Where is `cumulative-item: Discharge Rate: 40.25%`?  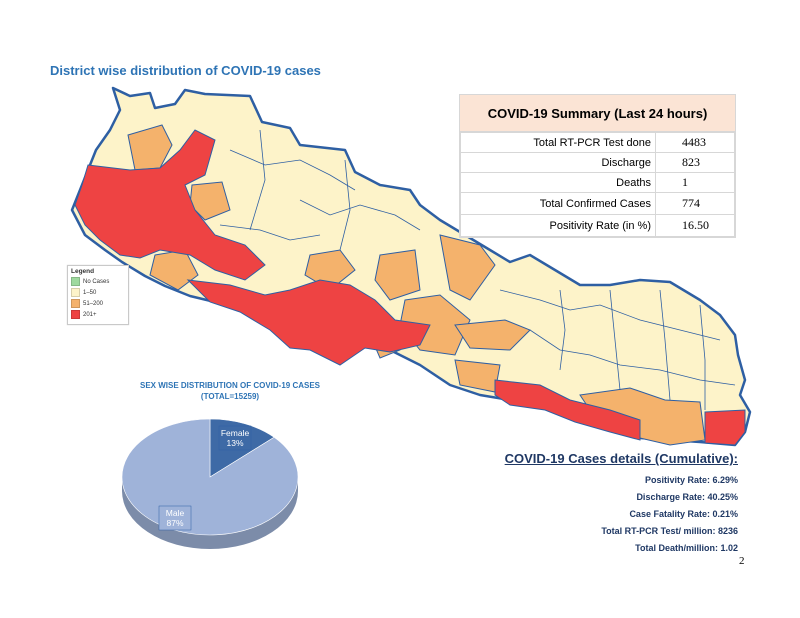 cumulative-item: Discharge Rate: 40.25% is located at coordinates (687, 497).